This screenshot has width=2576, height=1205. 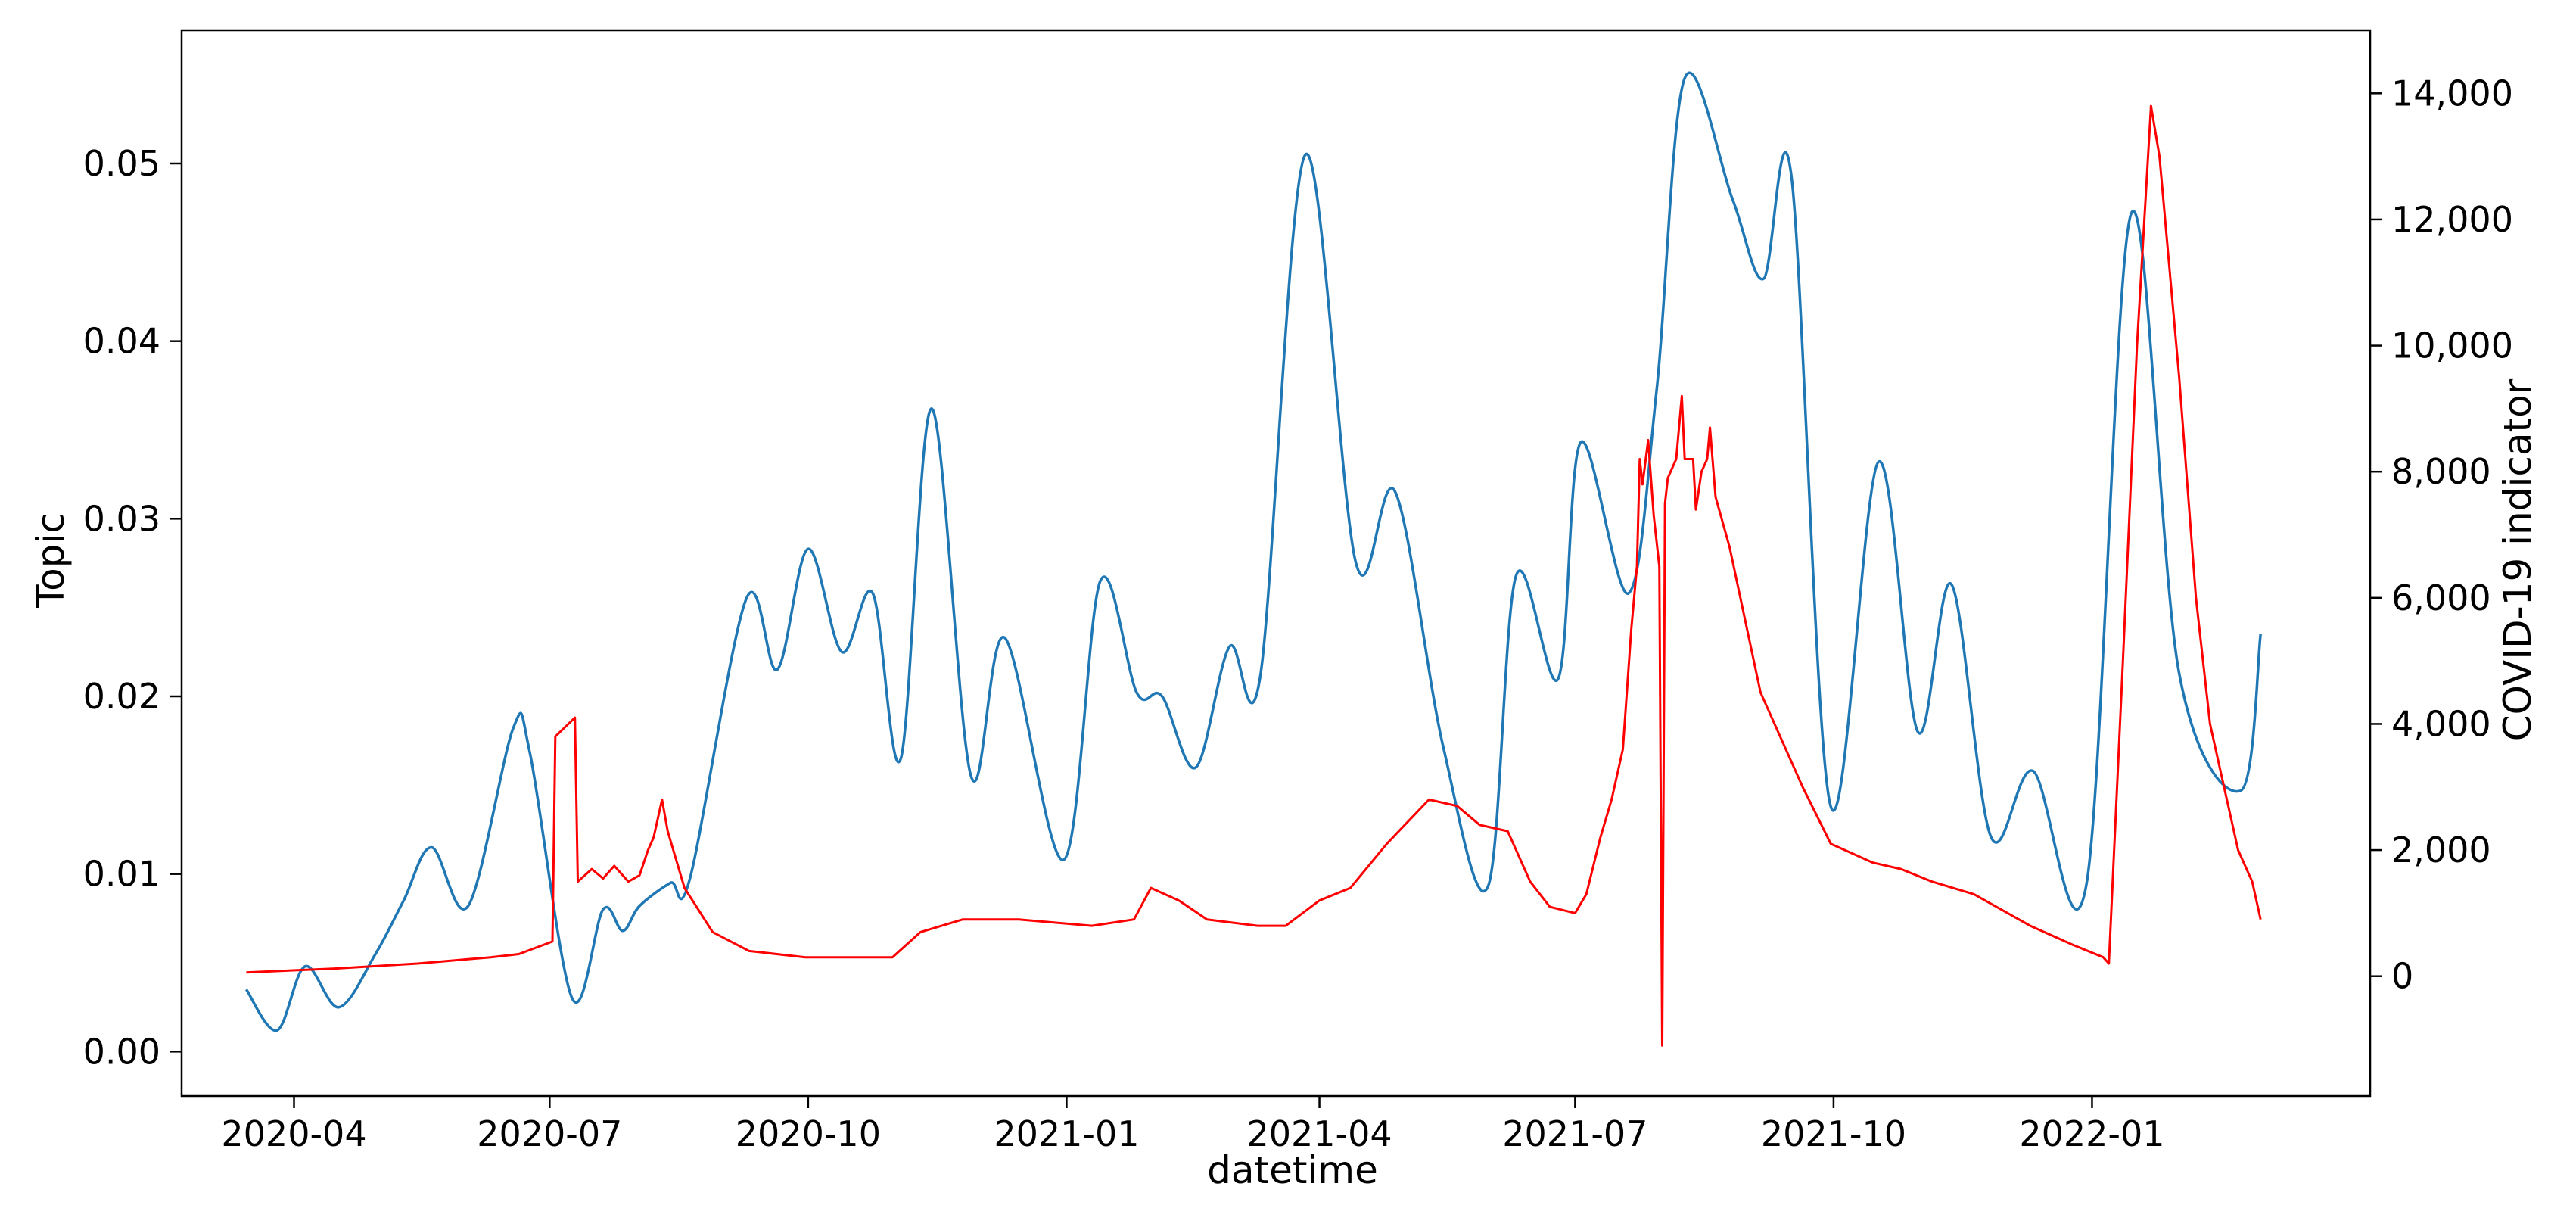 I want to click on x-tick-label: 2021-01, so click(x=1066, y=1133).